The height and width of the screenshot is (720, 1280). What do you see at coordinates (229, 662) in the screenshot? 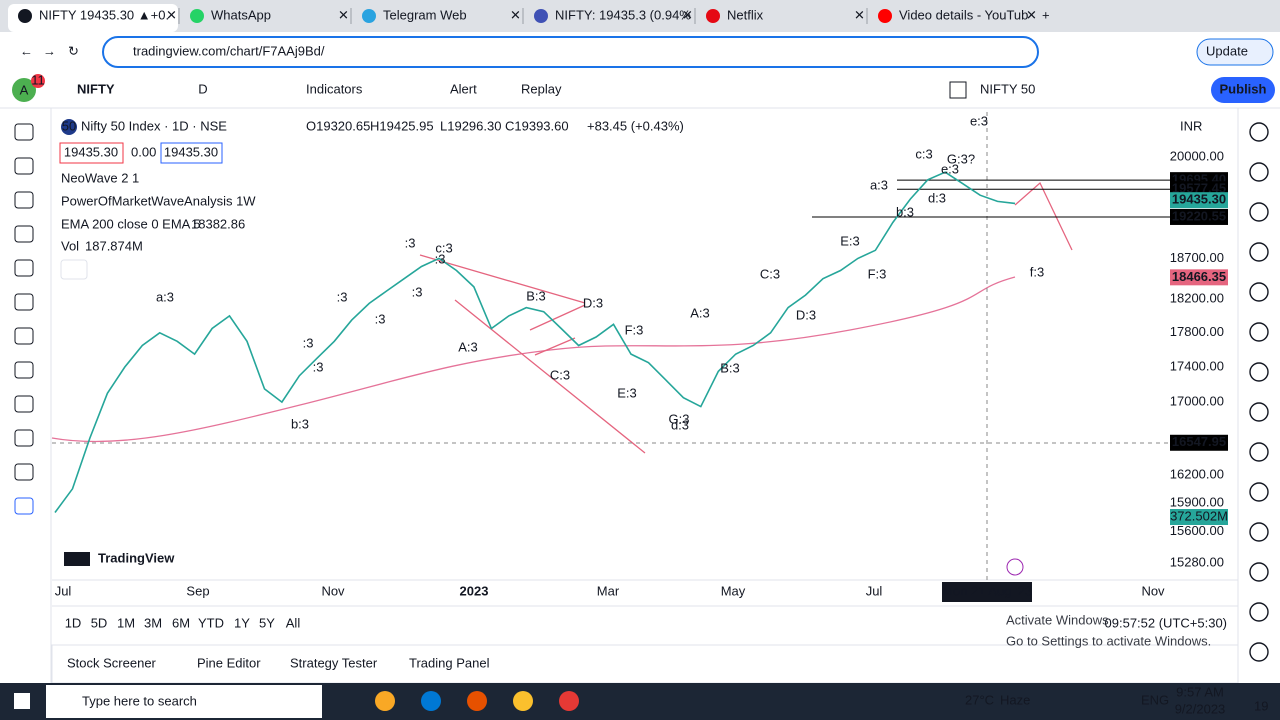
I see `panel-tab: Pine Editor` at bounding box center [229, 662].